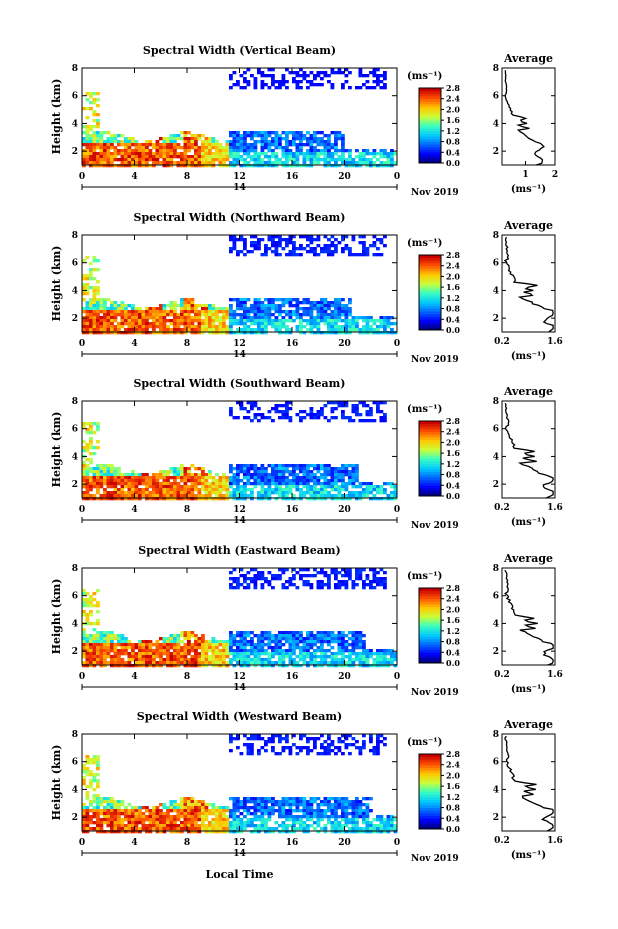 This screenshot has height=929, width=618. What do you see at coordinates (453, 421) in the screenshot?
I see `colorbar-tick-label: 2.8` at bounding box center [453, 421].